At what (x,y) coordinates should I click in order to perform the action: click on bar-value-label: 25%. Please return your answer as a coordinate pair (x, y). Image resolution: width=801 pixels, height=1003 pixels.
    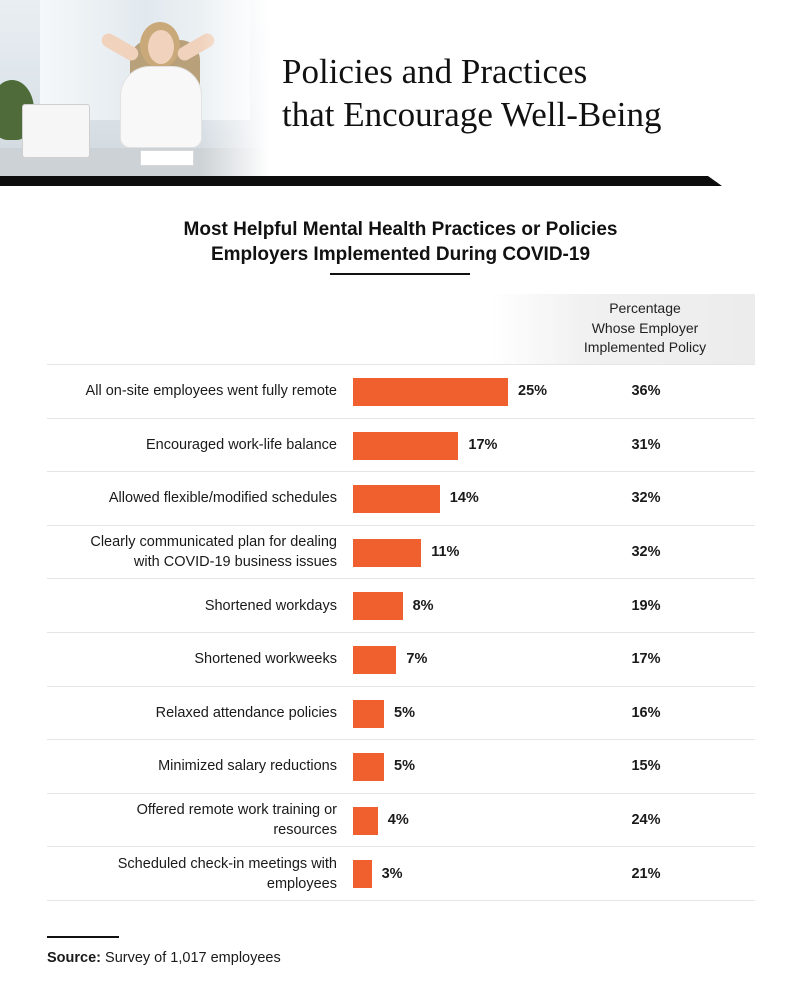
    Looking at the image, I should click on (533, 391).